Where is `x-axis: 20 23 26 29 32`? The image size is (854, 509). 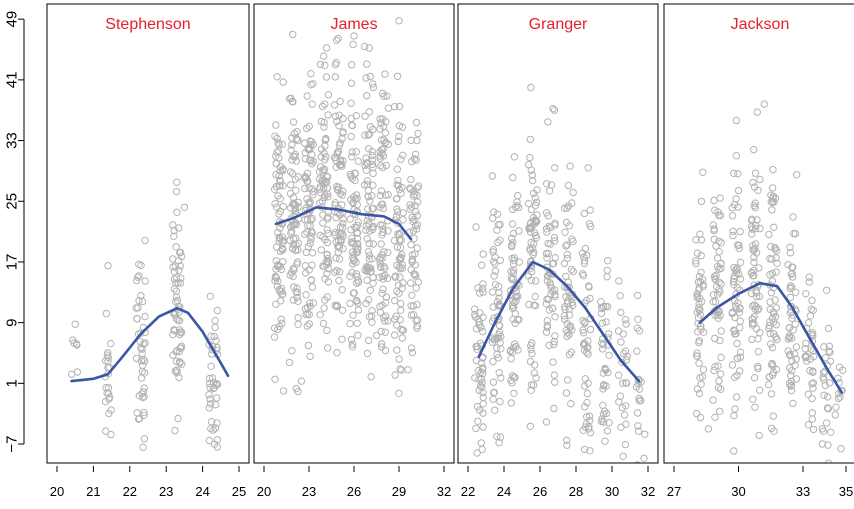 x-axis: 20 23 26 29 32 is located at coordinates (354, 482).